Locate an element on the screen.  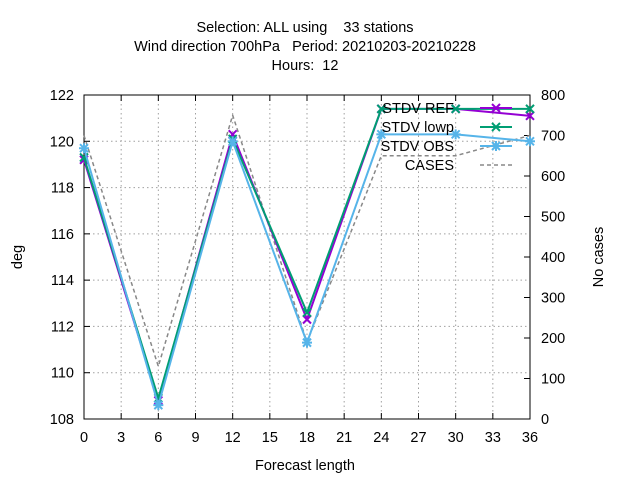
legend-label-stdv-lowp: STDV lowp is located at coordinates (417, 128).